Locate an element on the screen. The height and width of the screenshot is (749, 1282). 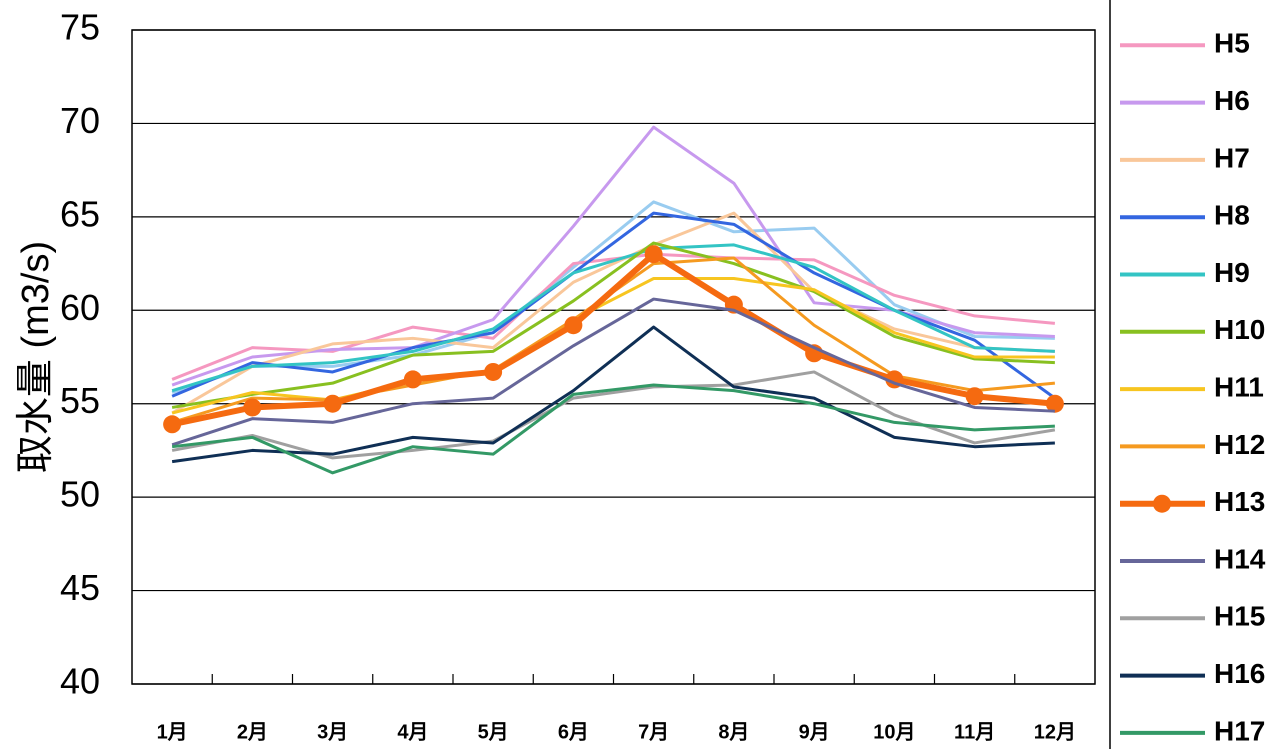
legend-label: H17 is located at coordinates (1239, 730).